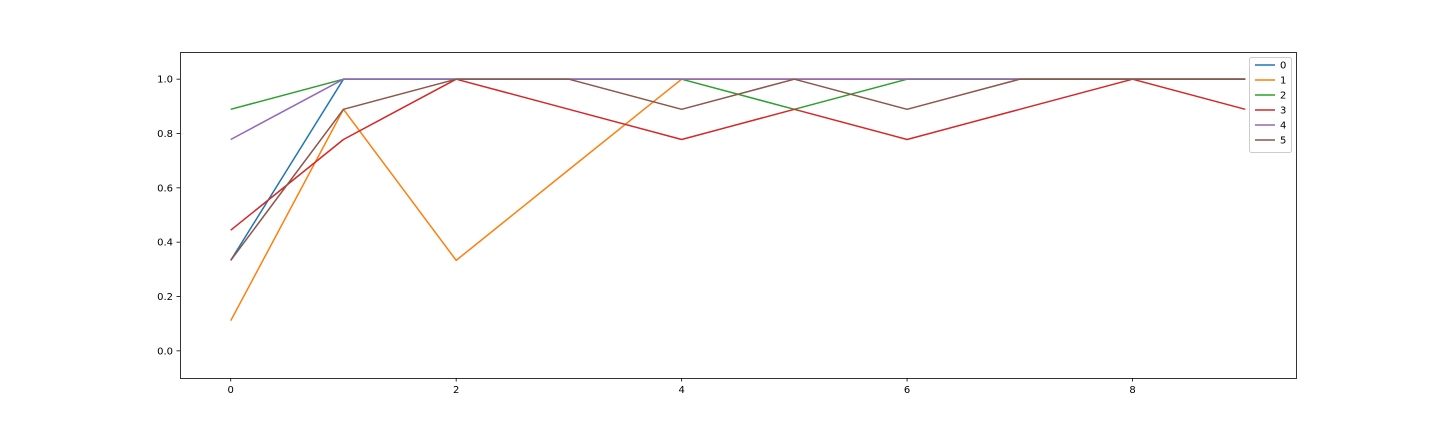 This screenshot has height=432, width=1440. Describe the element at coordinates (681, 390) in the screenshot. I see `x-tick-label: 4` at that location.